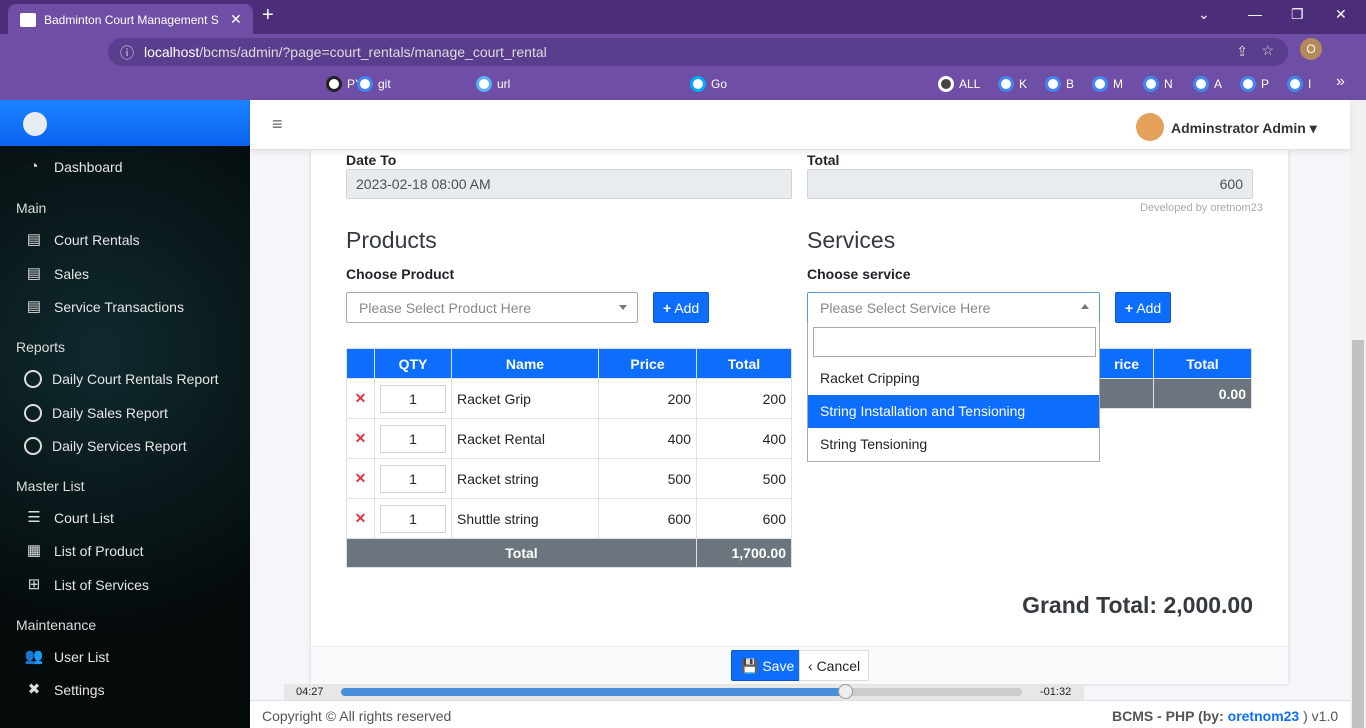 The width and height of the screenshot is (1366, 728). What do you see at coordinates (874, 444) in the screenshot?
I see `service-option: String Tensioning` at bounding box center [874, 444].